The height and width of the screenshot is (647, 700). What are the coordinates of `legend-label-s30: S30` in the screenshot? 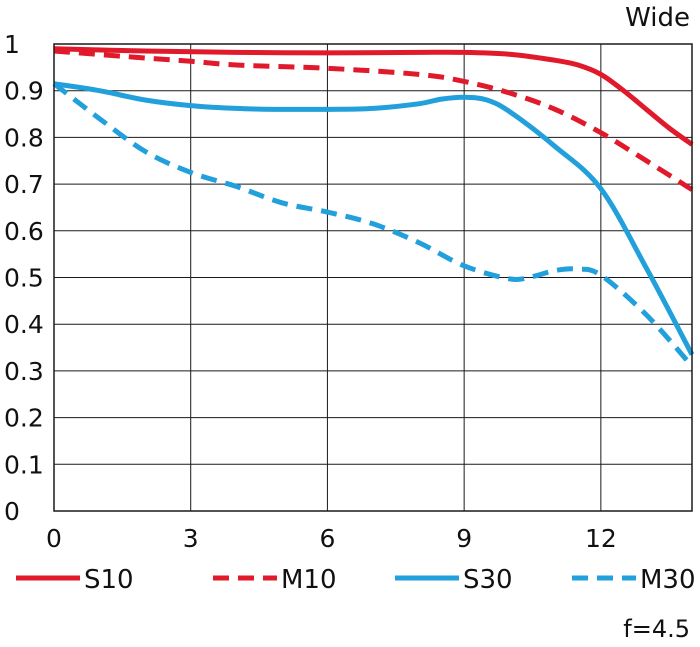 It's located at (488, 580).